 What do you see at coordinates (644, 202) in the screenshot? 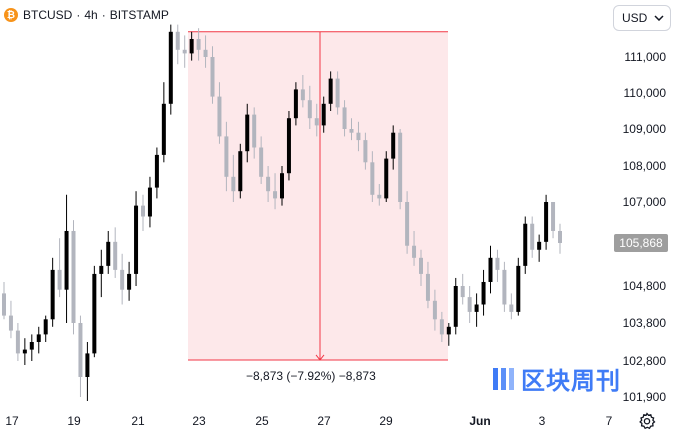
I see `y-axis-label: 107,000` at bounding box center [644, 202].